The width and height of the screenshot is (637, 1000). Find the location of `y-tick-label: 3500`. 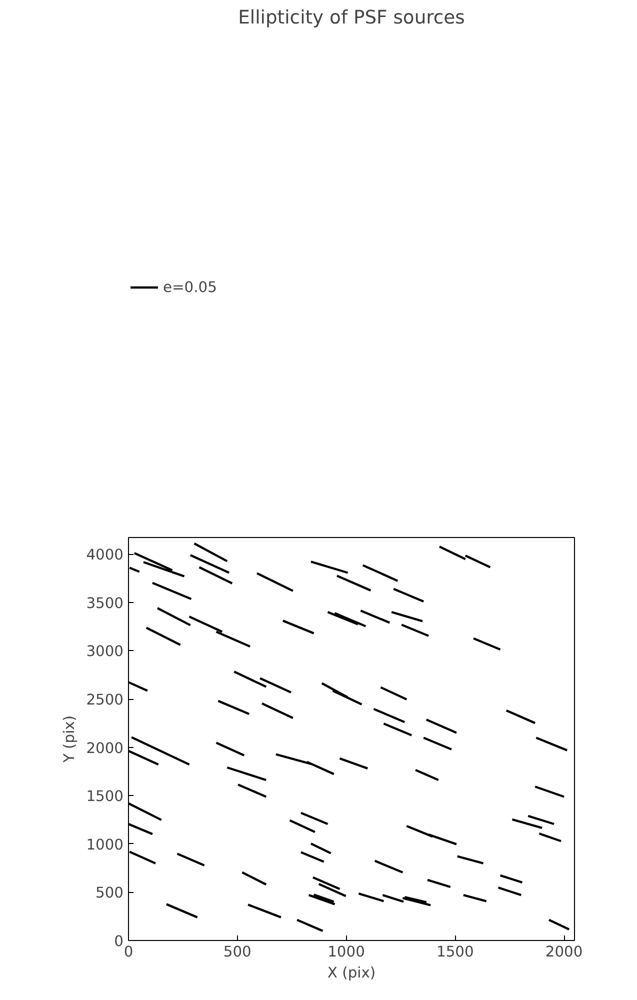

y-tick-label: 3500 is located at coordinates (105, 603).